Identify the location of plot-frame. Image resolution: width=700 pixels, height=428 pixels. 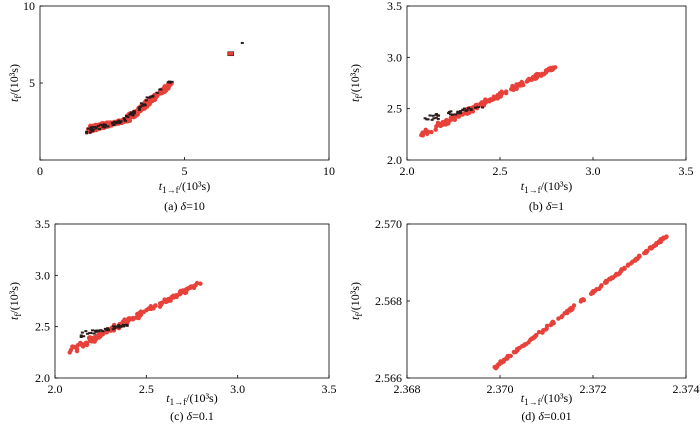
(192, 301).